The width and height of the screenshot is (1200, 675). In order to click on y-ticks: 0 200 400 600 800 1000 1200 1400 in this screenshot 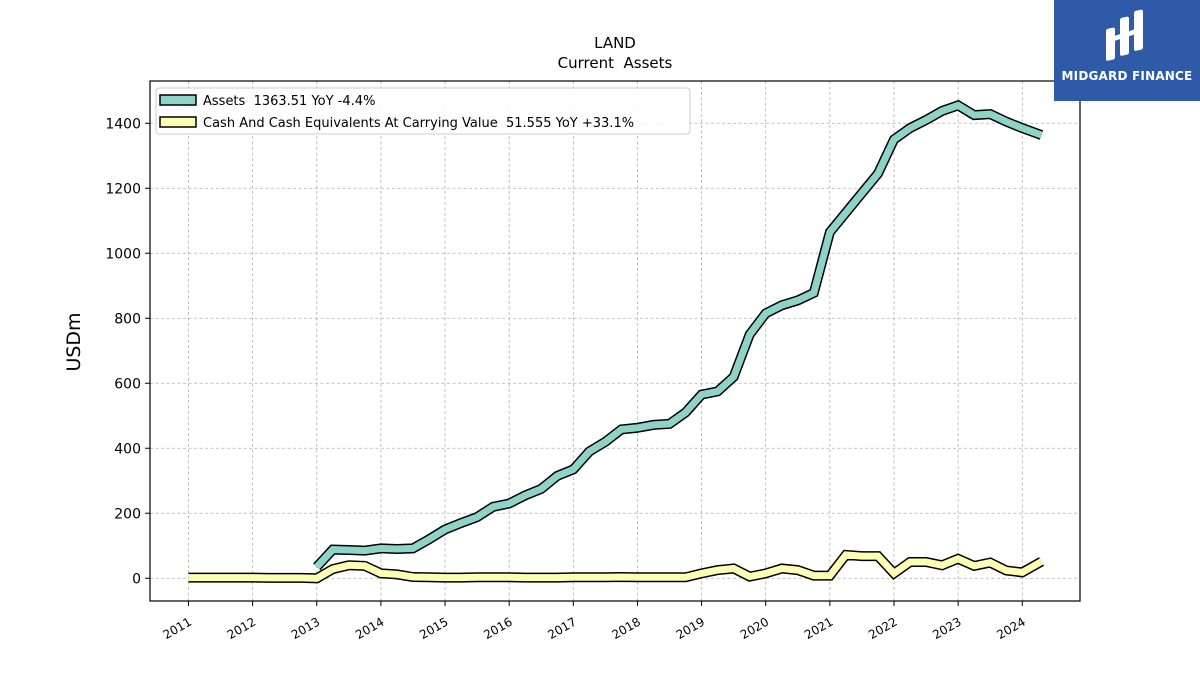, I will do `click(127, 351)`.